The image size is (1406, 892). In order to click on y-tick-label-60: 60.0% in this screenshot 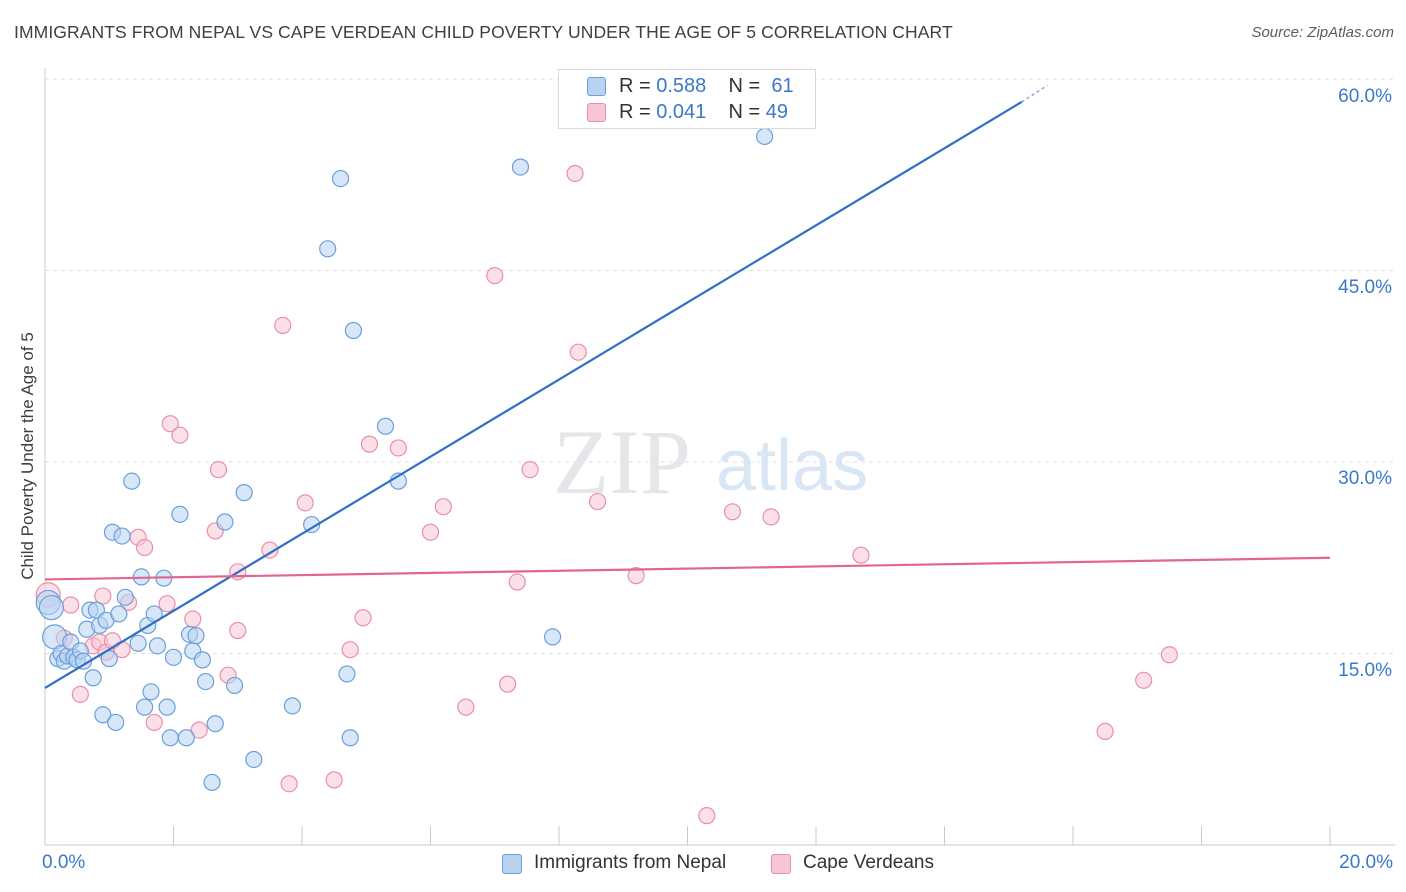, I will do `click(1365, 96)`.